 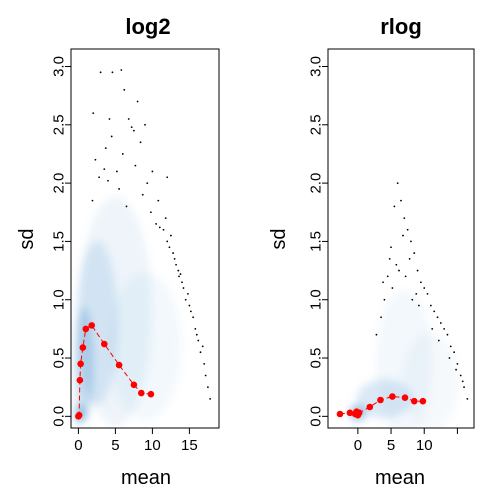 I want to click on y-axis-label: sd, so click(x=27, y=238).